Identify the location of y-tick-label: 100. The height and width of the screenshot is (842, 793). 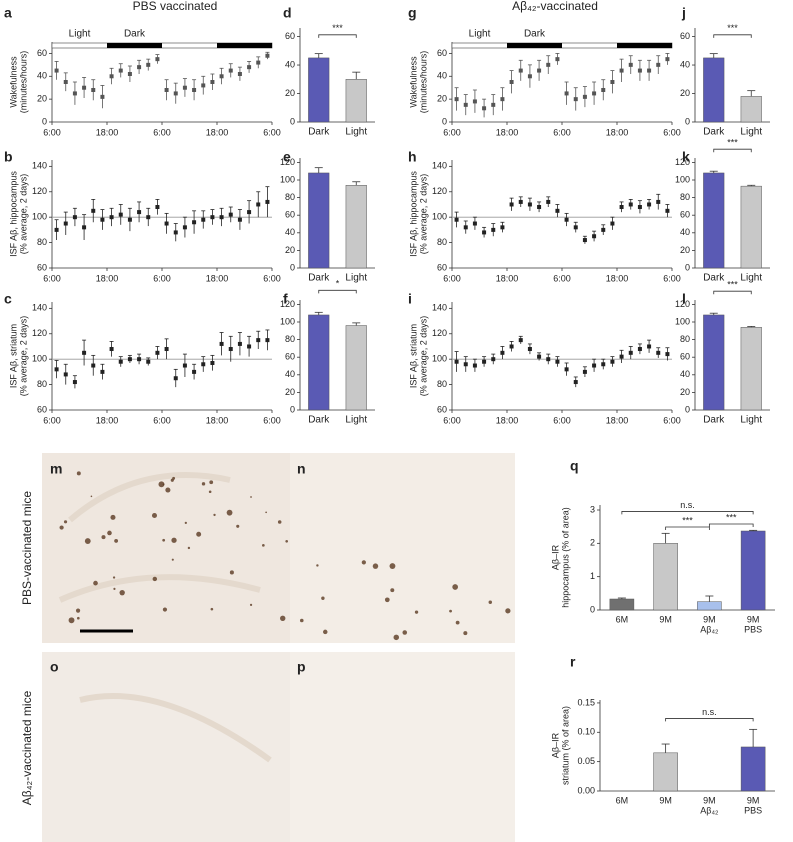
(39, 359).